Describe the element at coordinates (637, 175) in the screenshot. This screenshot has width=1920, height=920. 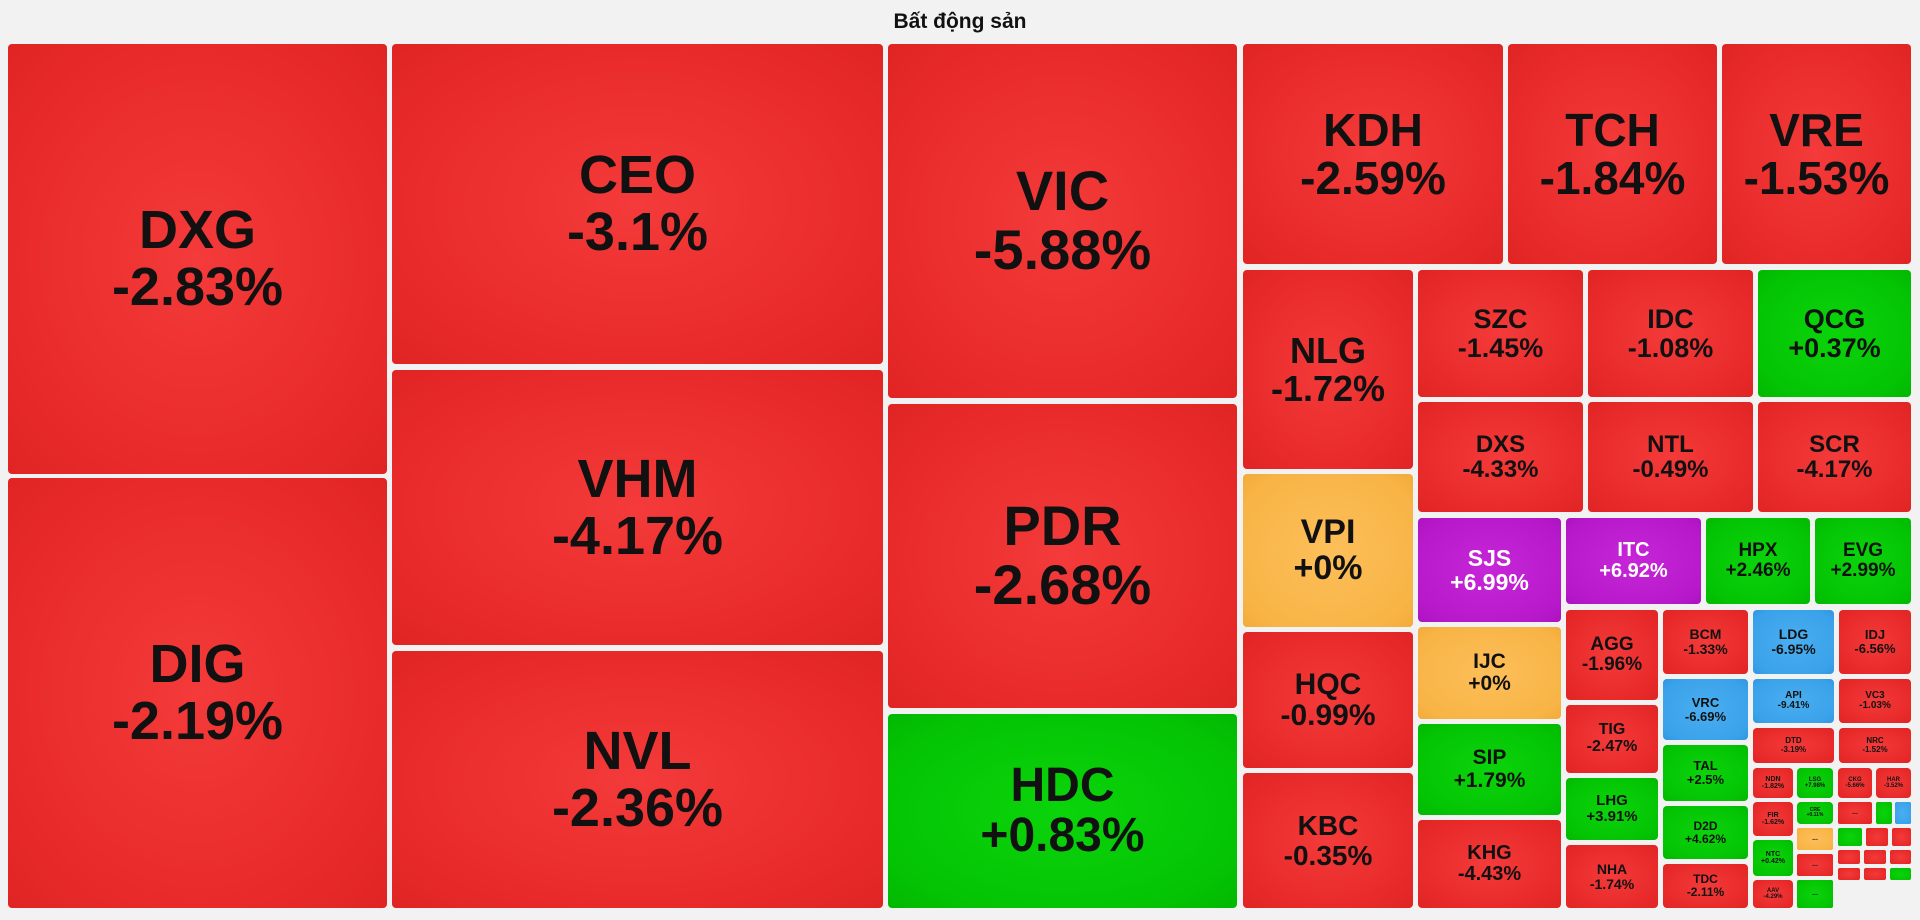
I see `tile-ticker: CEO` at that location.